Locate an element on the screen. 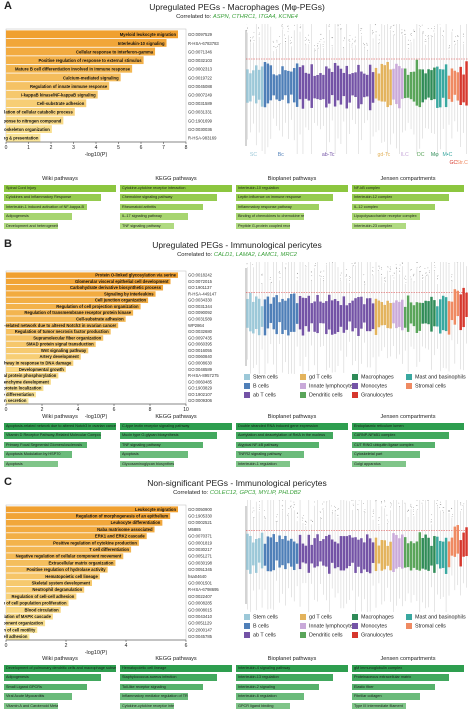  x-tick-label: 0 is located at coordinates (6, 410).